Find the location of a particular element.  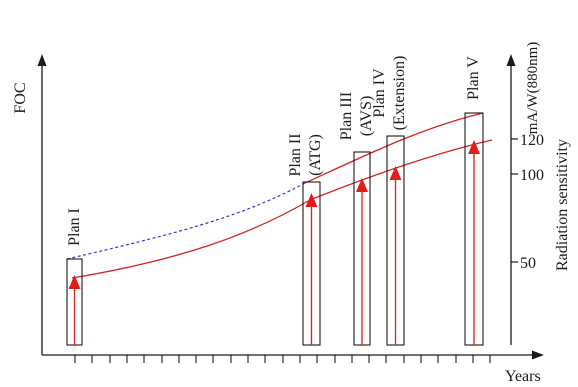

dashed-curve is located at coordinates (186, 221).